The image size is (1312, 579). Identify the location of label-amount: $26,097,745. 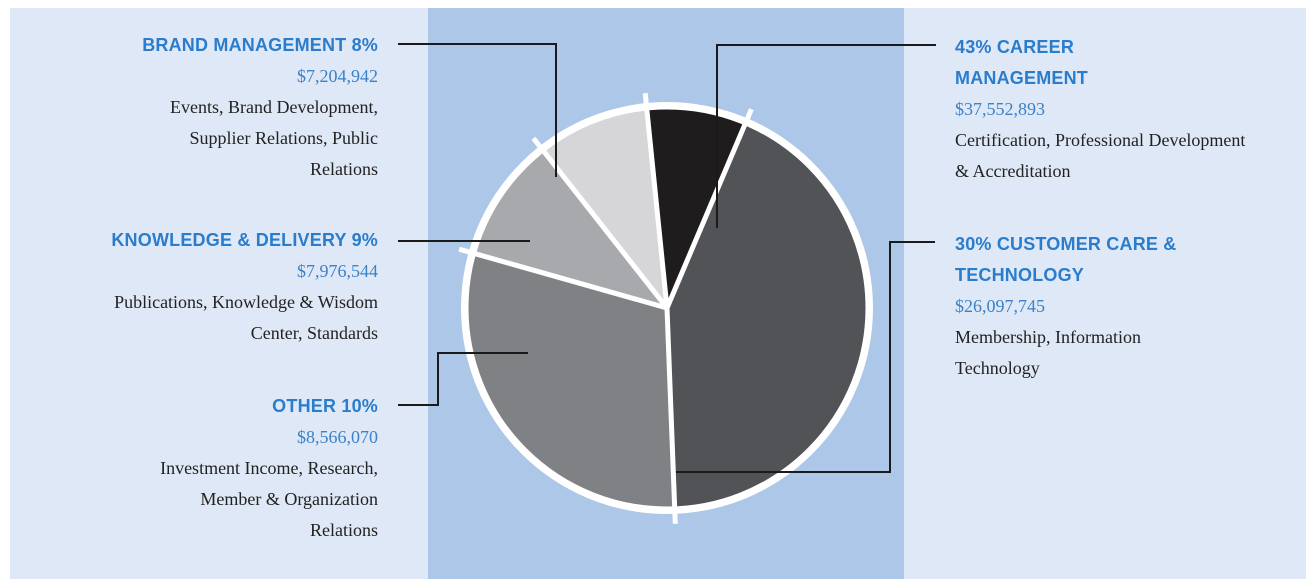
(1000, 306).